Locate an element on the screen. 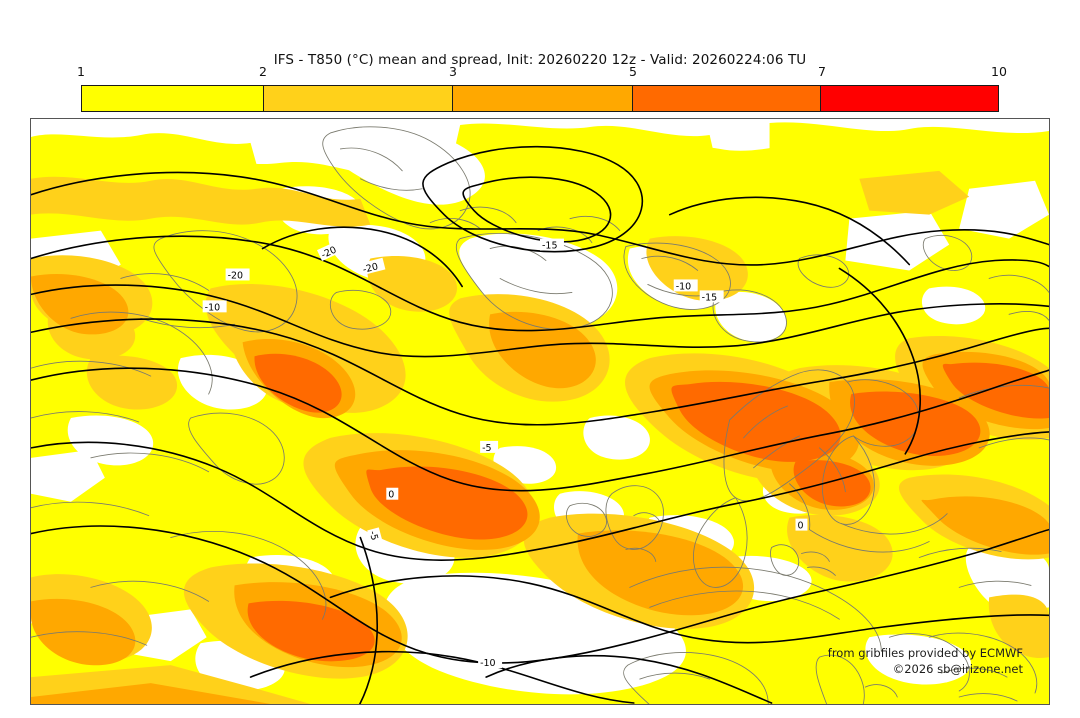  colorbar-tick-3: 3 is located at coordinates (452, 71).